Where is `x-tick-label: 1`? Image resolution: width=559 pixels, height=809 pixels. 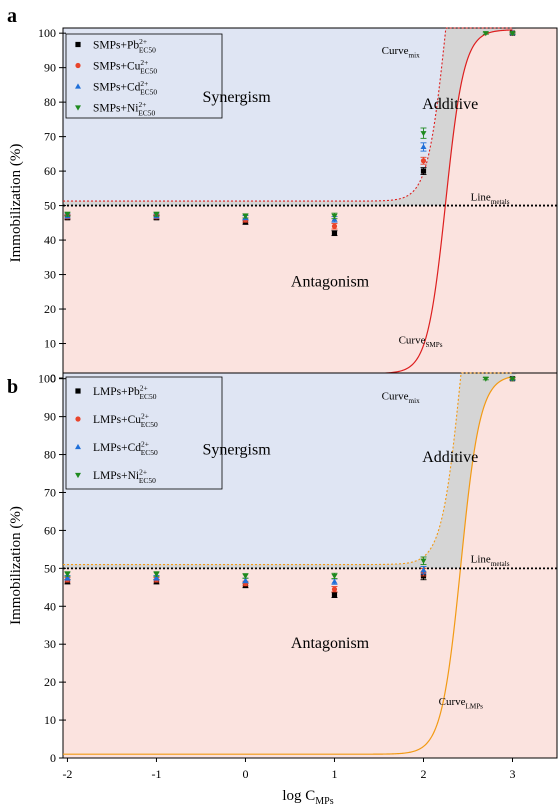
x-tick-label: 1 is located at coordinates (334, 774).